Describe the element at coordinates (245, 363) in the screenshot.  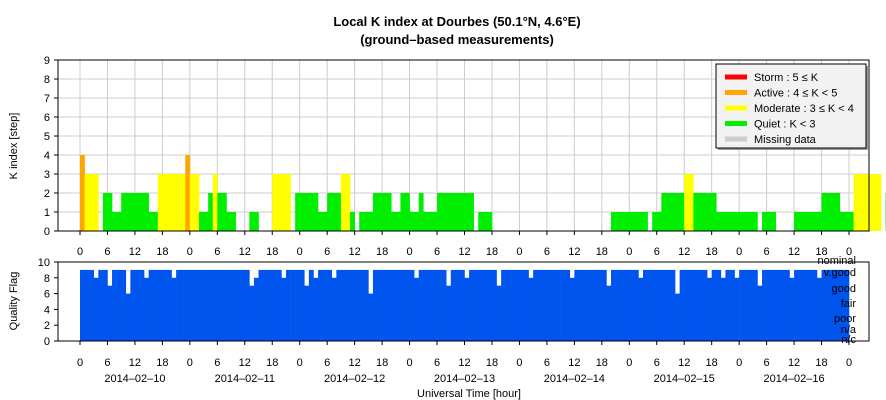
I see `quality-x-tick-label: 12` at that location.